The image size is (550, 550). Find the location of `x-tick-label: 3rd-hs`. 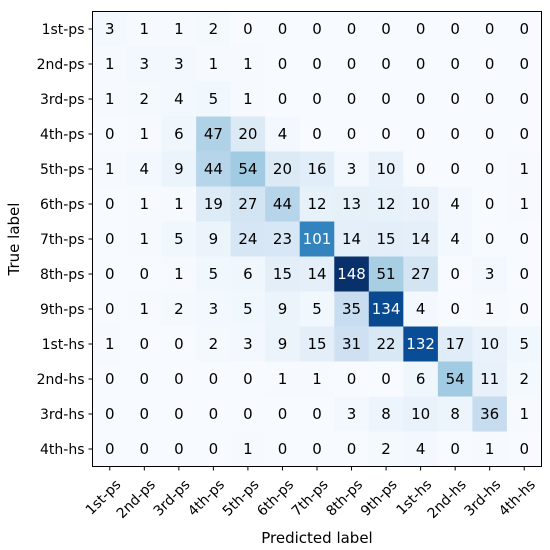

x-tick-label: 3rd-hs is located at coordinates (483, 498).